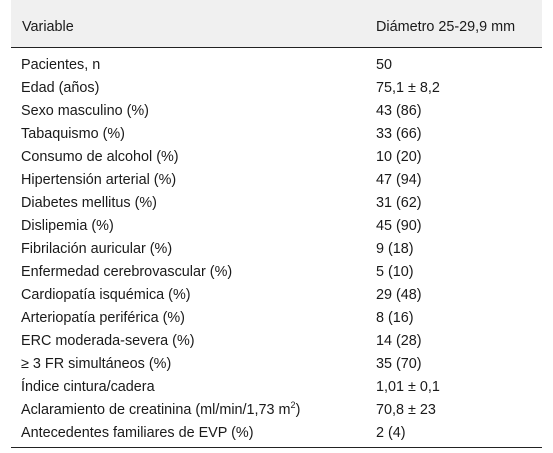  I want to click on row-value: 33 (66), so click(399, 134).